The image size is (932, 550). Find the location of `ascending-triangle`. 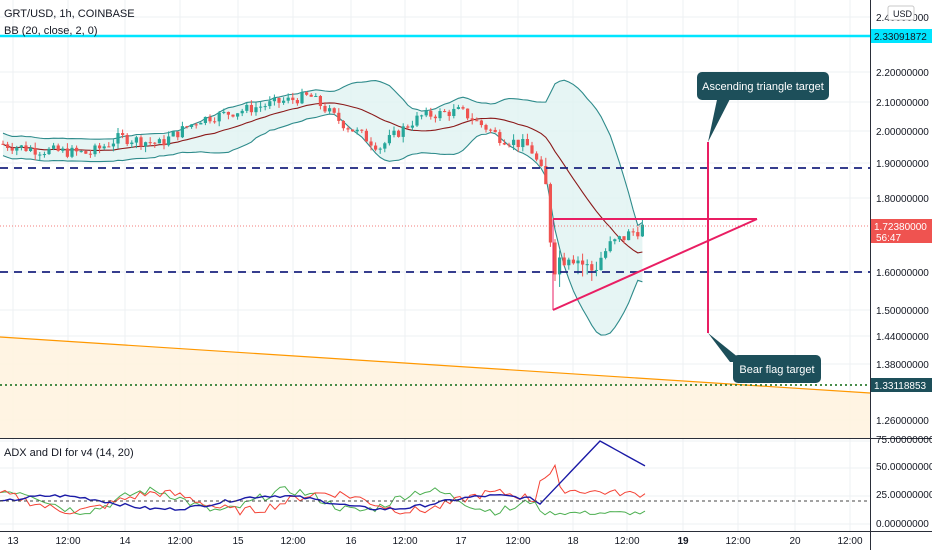

ascending-triangle is located at coordinates (655, 237).